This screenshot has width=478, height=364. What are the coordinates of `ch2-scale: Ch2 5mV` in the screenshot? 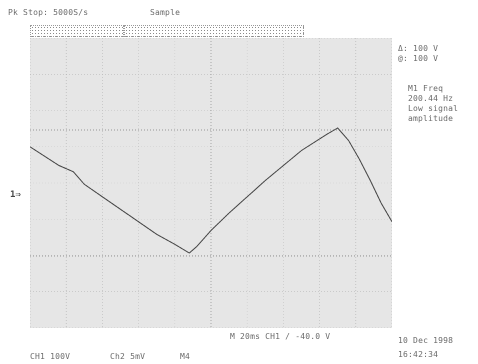 It's located at (128, 356).